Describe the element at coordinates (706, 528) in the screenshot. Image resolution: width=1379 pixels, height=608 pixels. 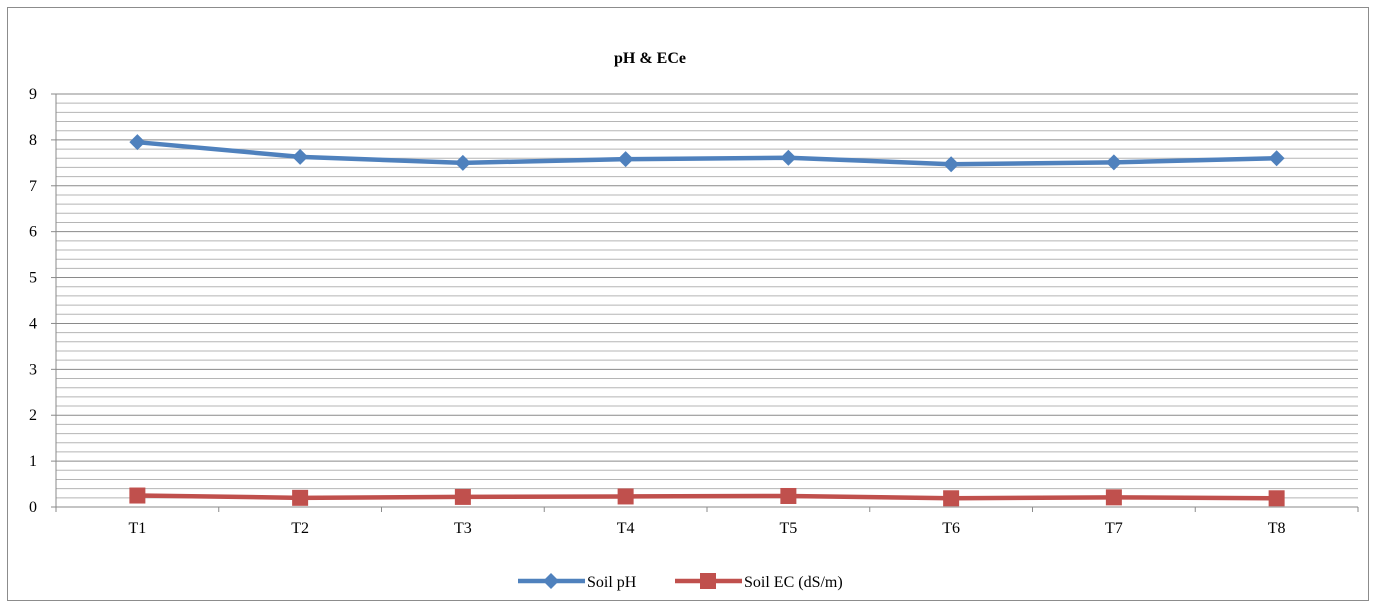
I see `x-axis-tick-labels: T1 T2 T3 T4 T5 T6 T7 T8` at that location.